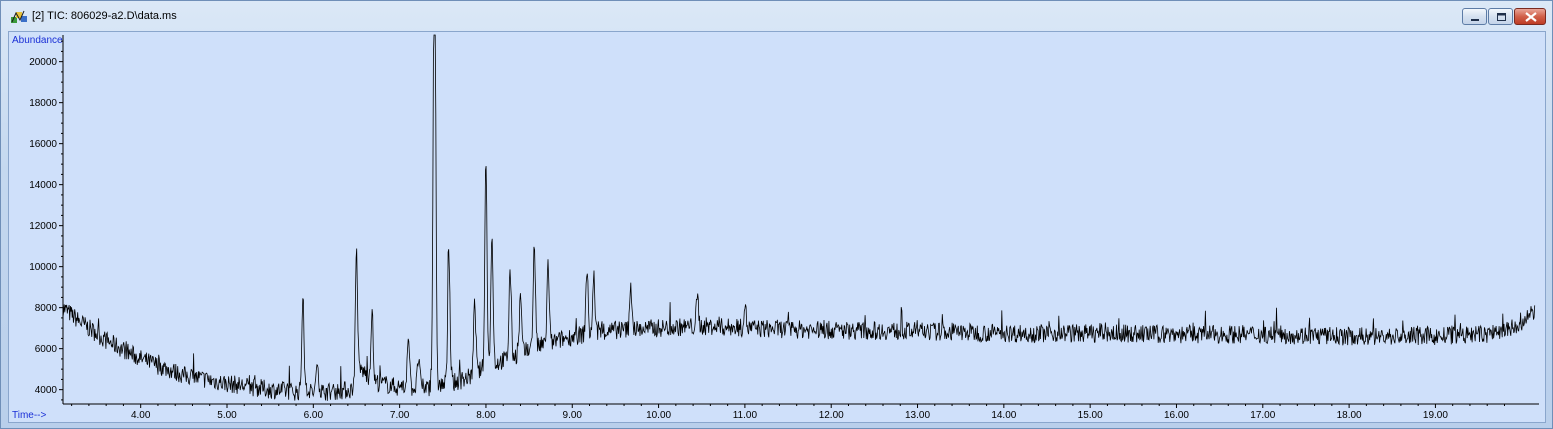 The width and height of the screenshot is (1553, 429). I want to click on y-tick-label: 8000, so click(46, 308).